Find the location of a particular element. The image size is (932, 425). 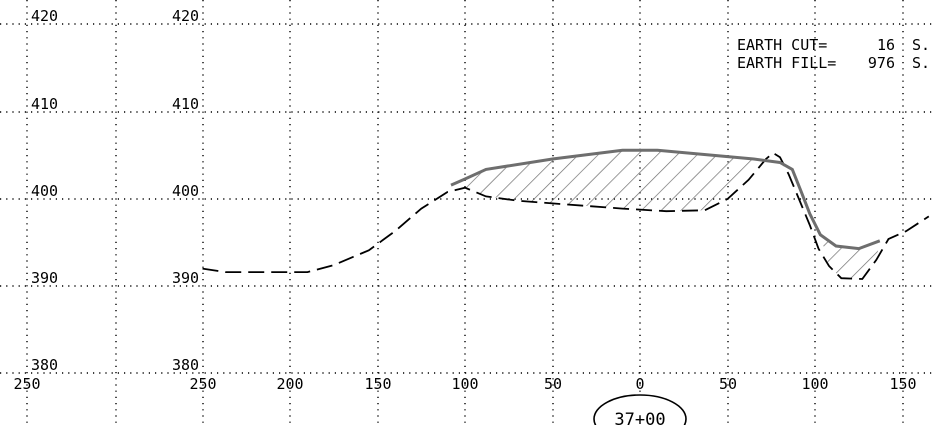

proposed-section-line is located at coordinates (665, 199).